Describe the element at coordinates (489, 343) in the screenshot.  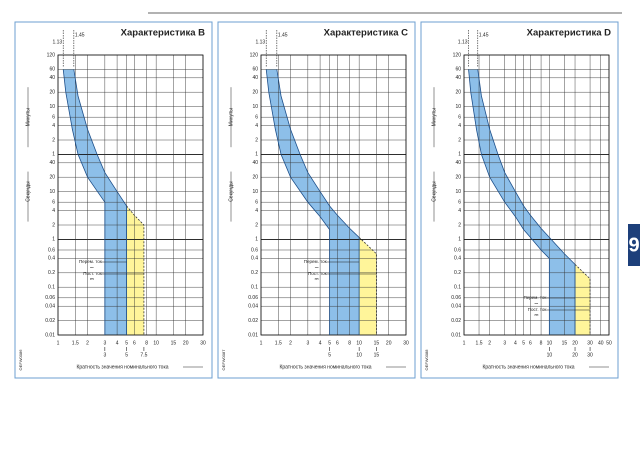
I see `x-tick-label: 2` at that location.